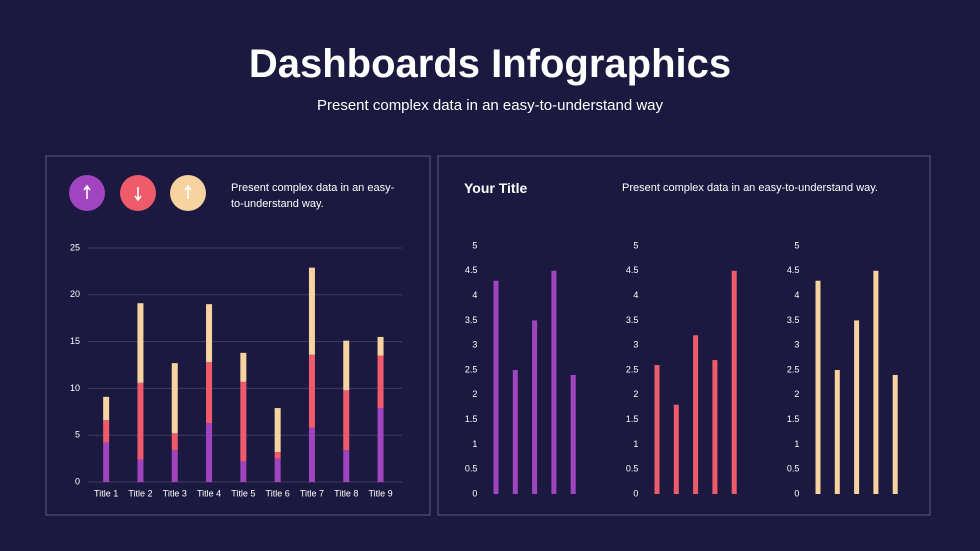  I want to click on y-tick-label: 15, so click(75, 341).